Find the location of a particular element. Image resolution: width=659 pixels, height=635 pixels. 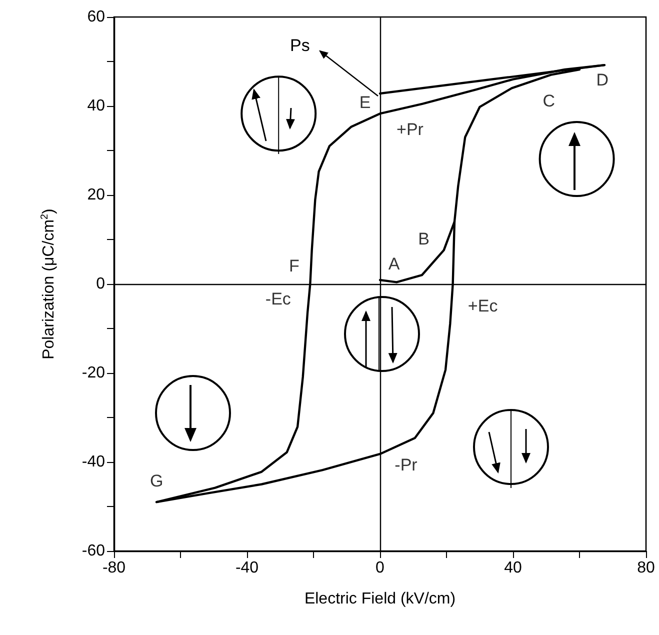

annotation: Ps is located at coordinates (300, 45).